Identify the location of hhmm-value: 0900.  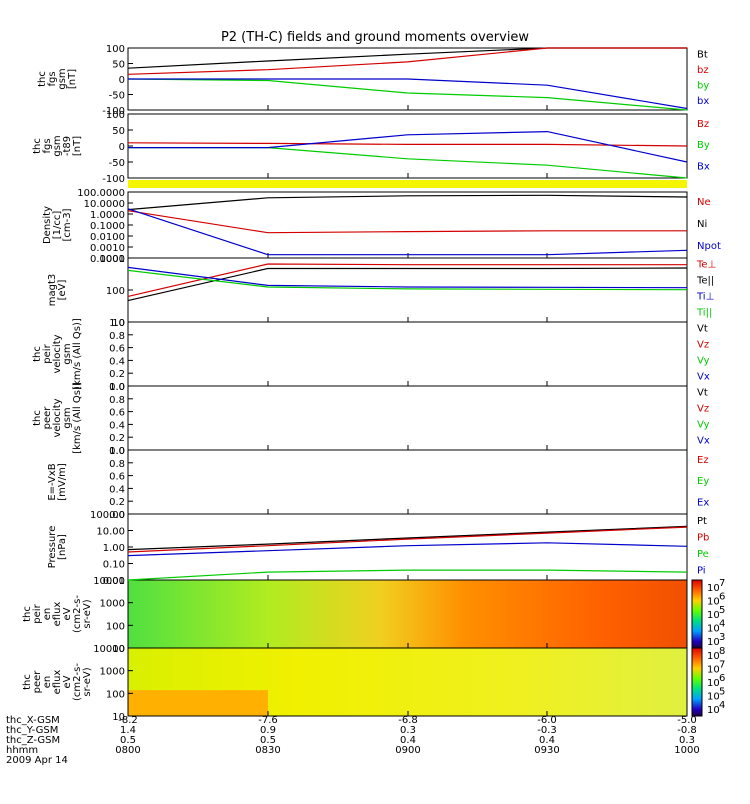
(408, 750).